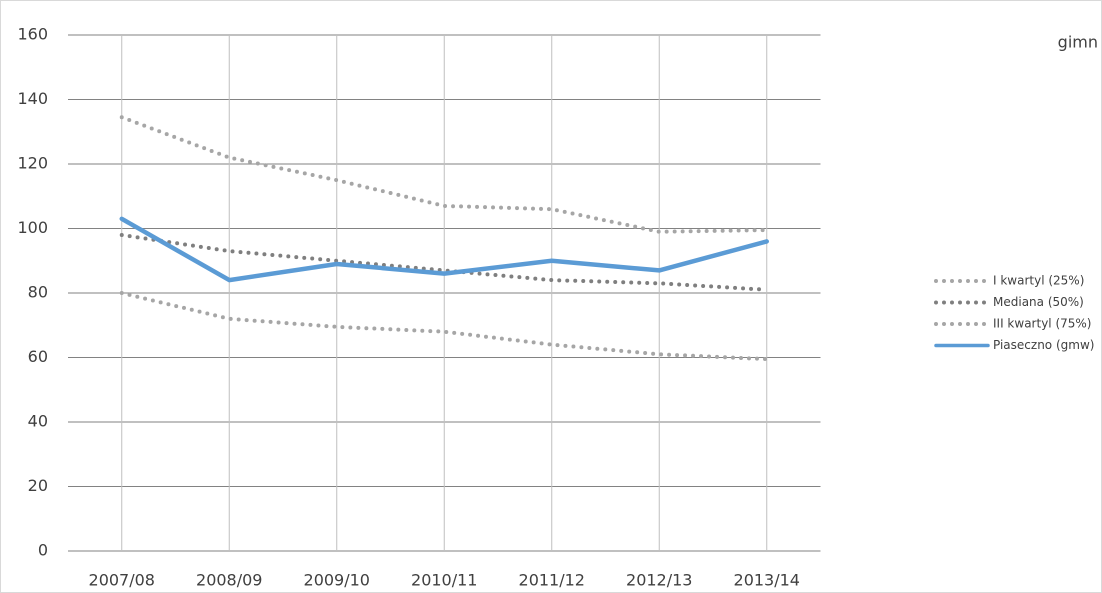 Image resolution: width=1102 pixels, height=593 pixels. I want to click on x-tick-label: 2008/09, so click(229, 580).